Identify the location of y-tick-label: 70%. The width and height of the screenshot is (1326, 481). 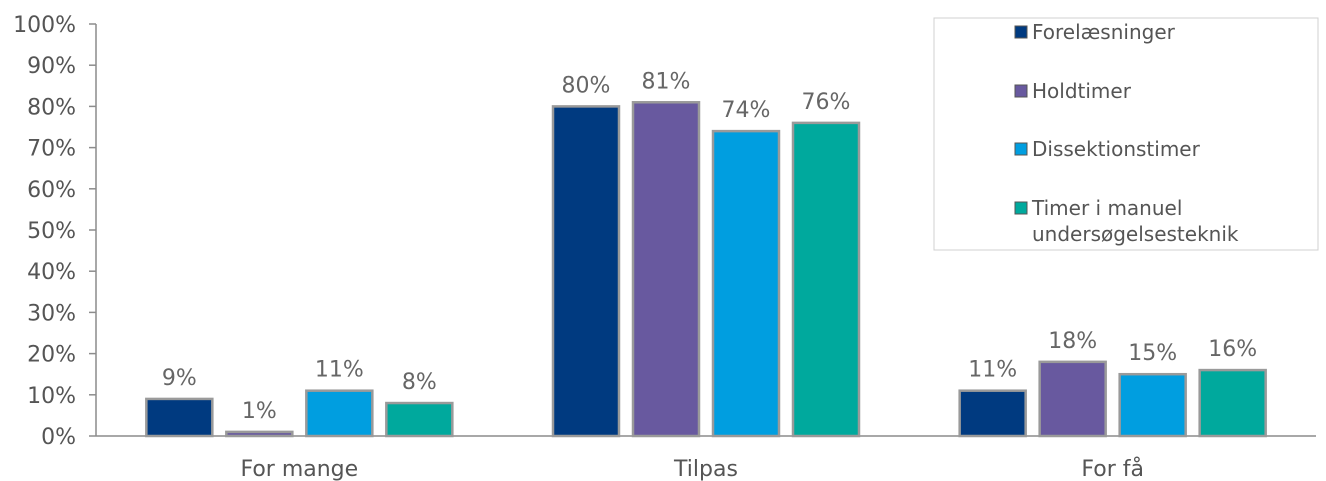
(51, 149).